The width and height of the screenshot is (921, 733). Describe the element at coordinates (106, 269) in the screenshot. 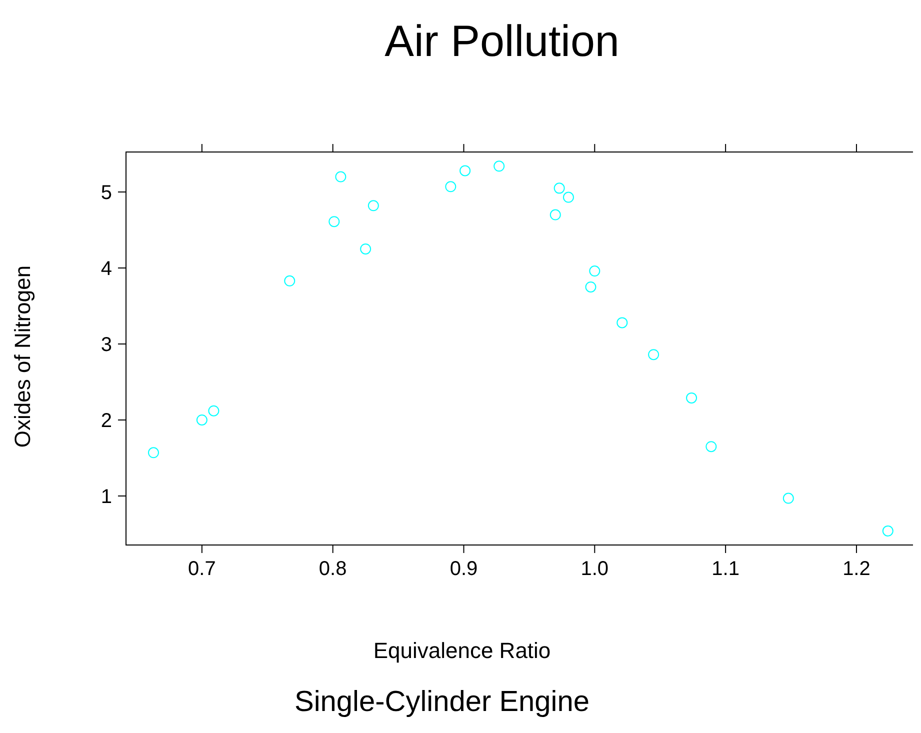

I see `y-tick-label: 4` at that location.